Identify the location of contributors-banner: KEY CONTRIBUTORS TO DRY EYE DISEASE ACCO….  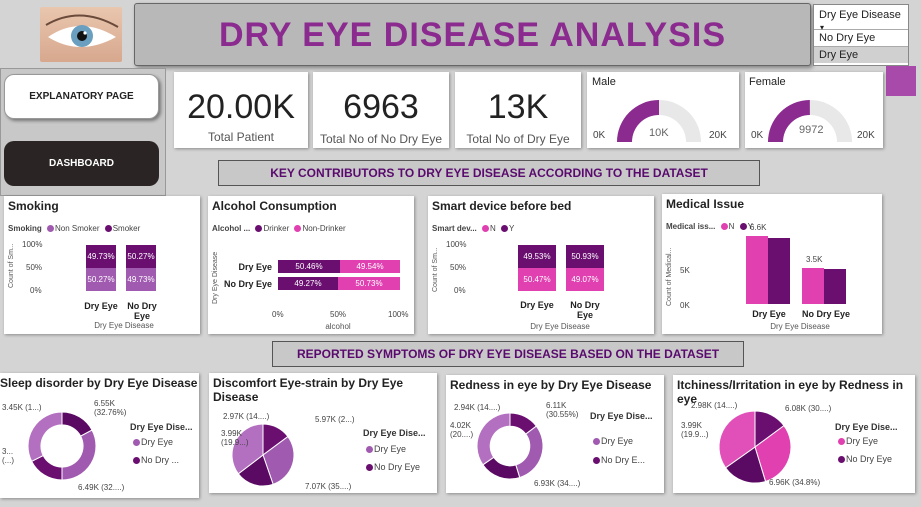
(489, 173).